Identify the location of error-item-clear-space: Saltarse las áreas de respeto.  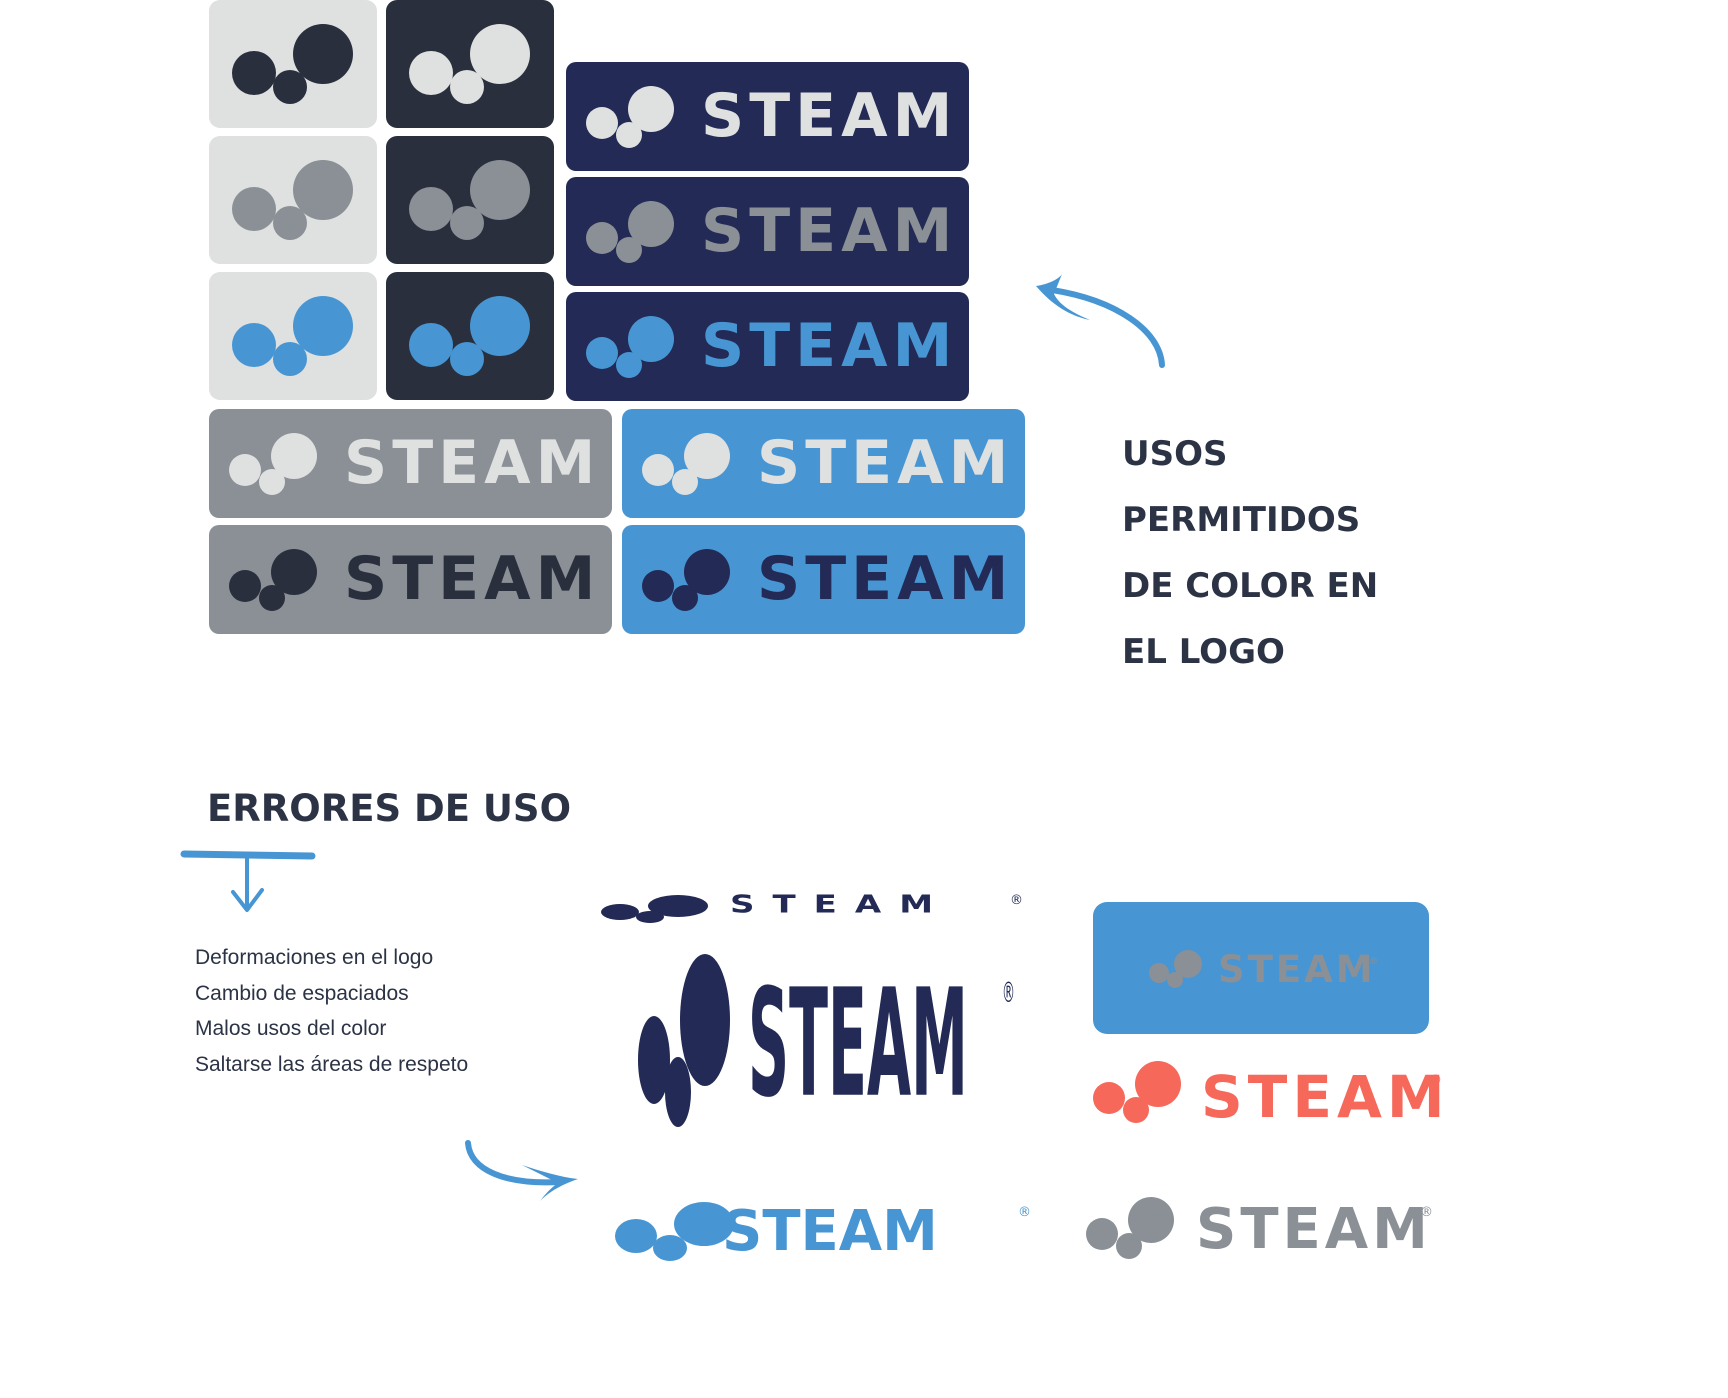
(332, 1064).